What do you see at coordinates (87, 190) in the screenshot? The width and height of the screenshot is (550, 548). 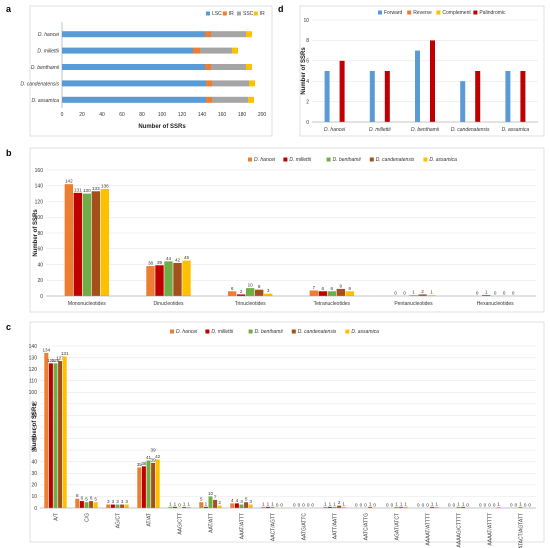 I see `chart-b-data-label: 130` at bounding box center [87, 190].